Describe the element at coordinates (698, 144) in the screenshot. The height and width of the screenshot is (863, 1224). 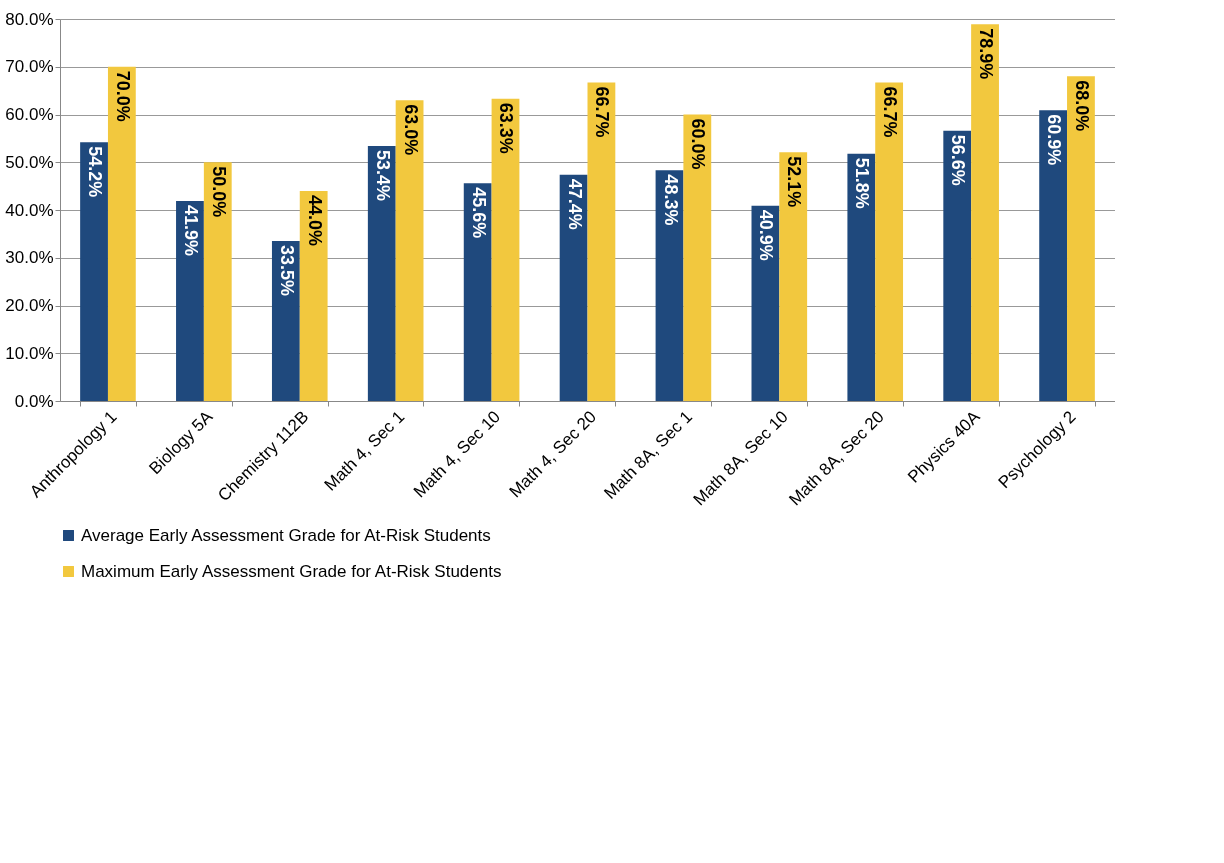
I see `data-label: 60.0%` at that location.